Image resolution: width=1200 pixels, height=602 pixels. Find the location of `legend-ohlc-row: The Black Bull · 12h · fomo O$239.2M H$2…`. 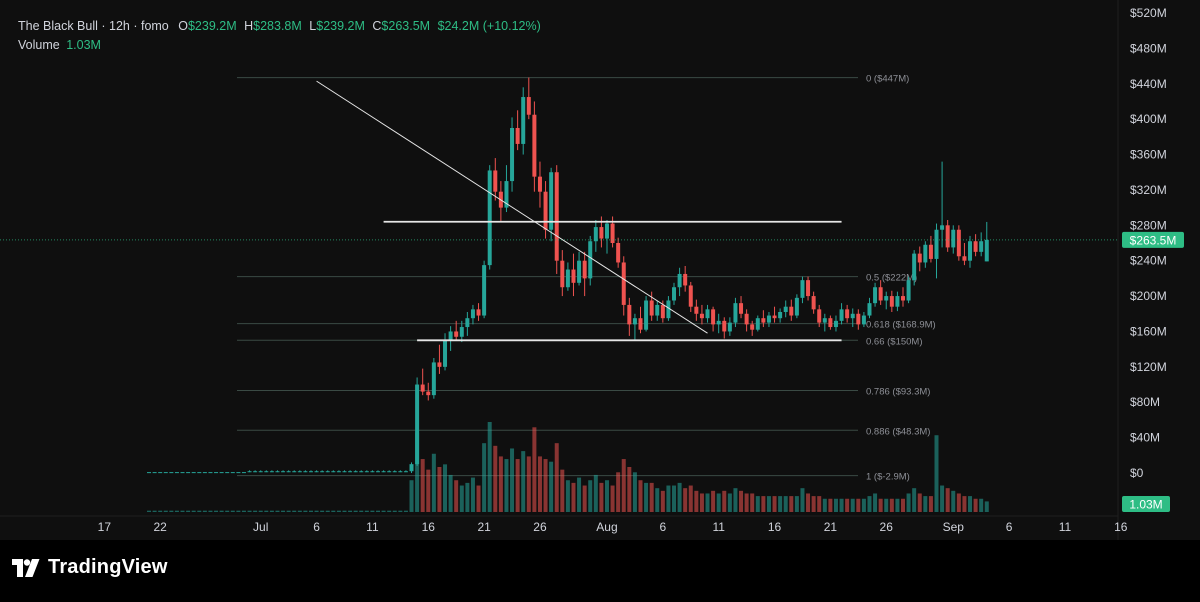

legend-ohlc-row: The Black Bull · 12h · fomo O$239.2M H$2… is located at coordinates (279, 26).